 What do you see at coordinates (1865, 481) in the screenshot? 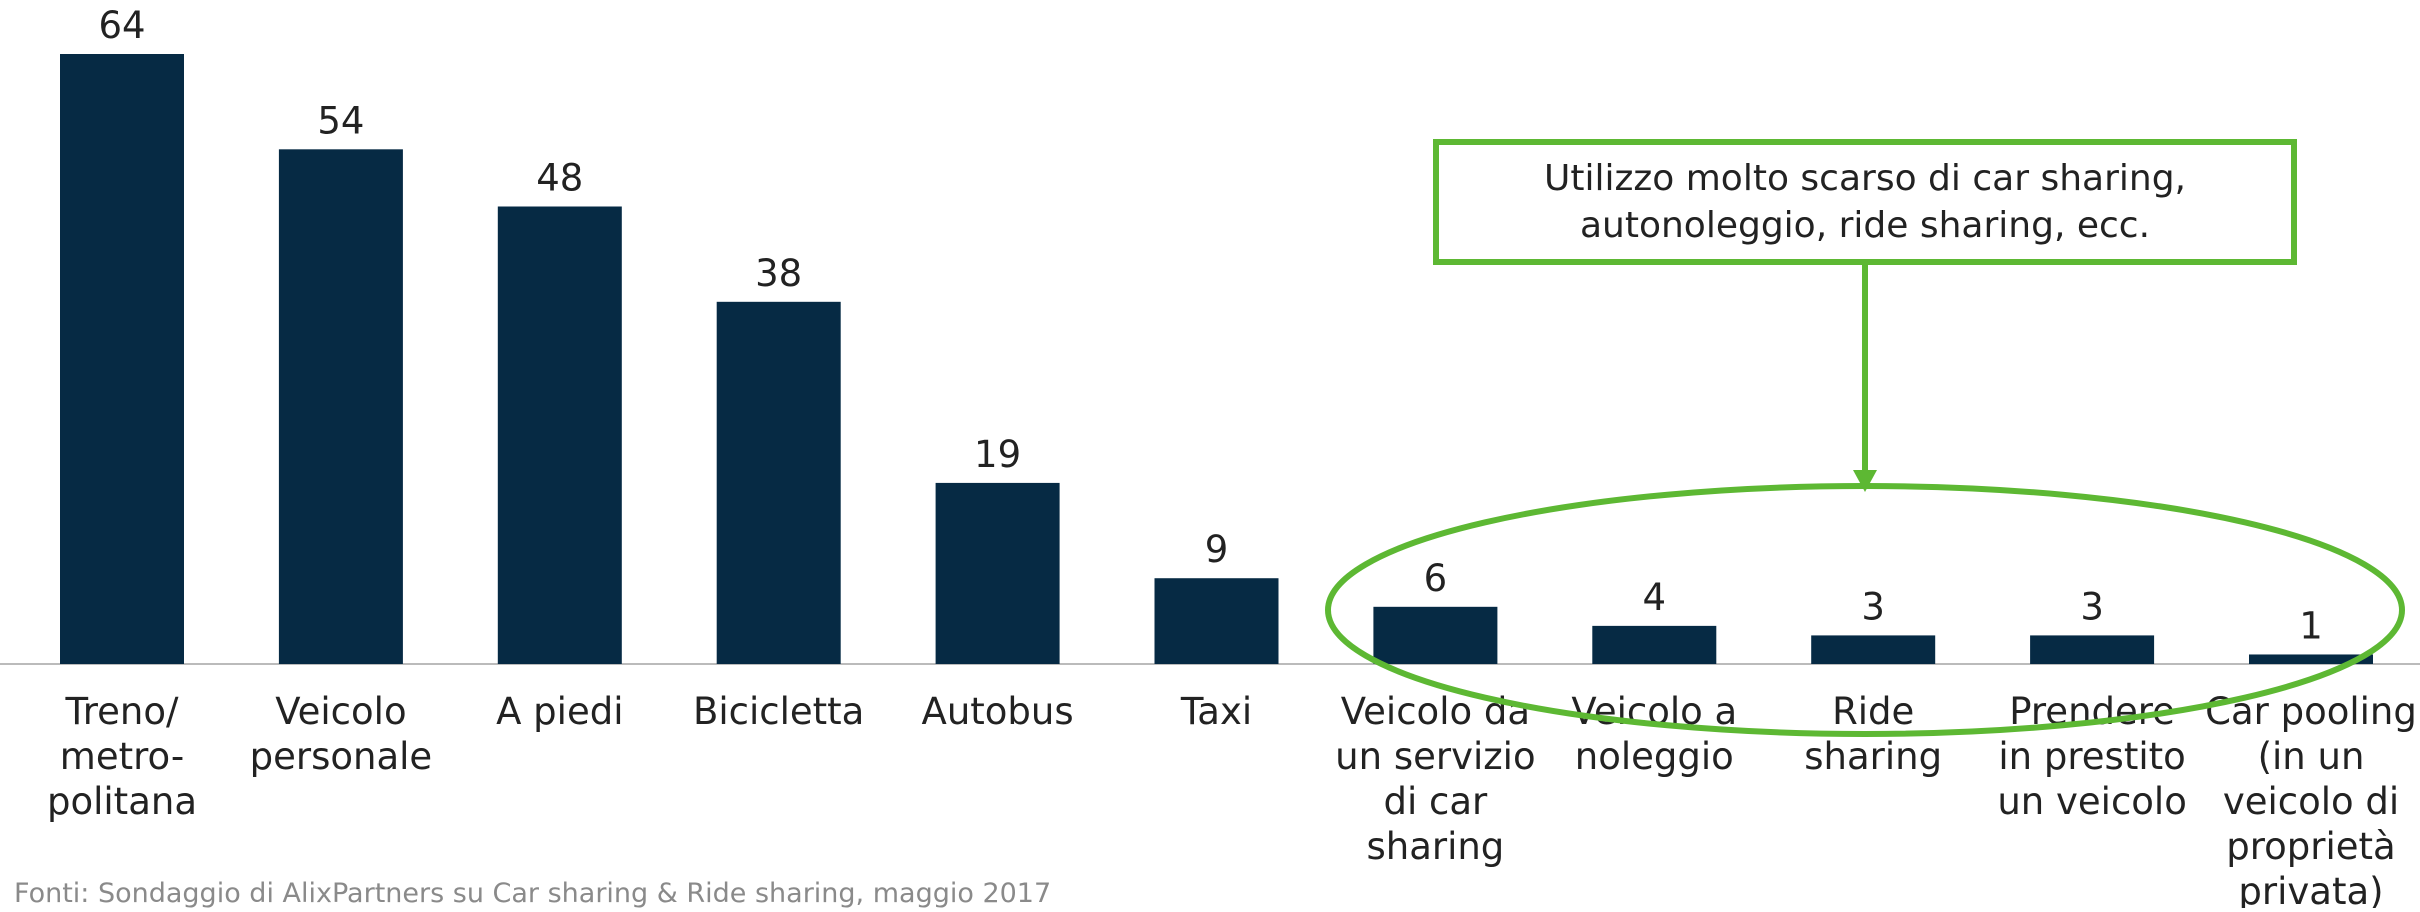
I see `arrow-head` at bounding box center [1865, 481].